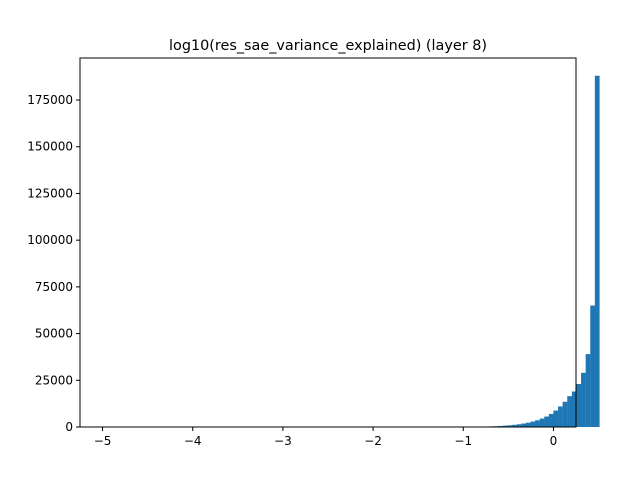 The image size is (640, 480). Describe the element at coordinates (69, 427) in the screenshot. I see `y-tick-label: 0` at that location.